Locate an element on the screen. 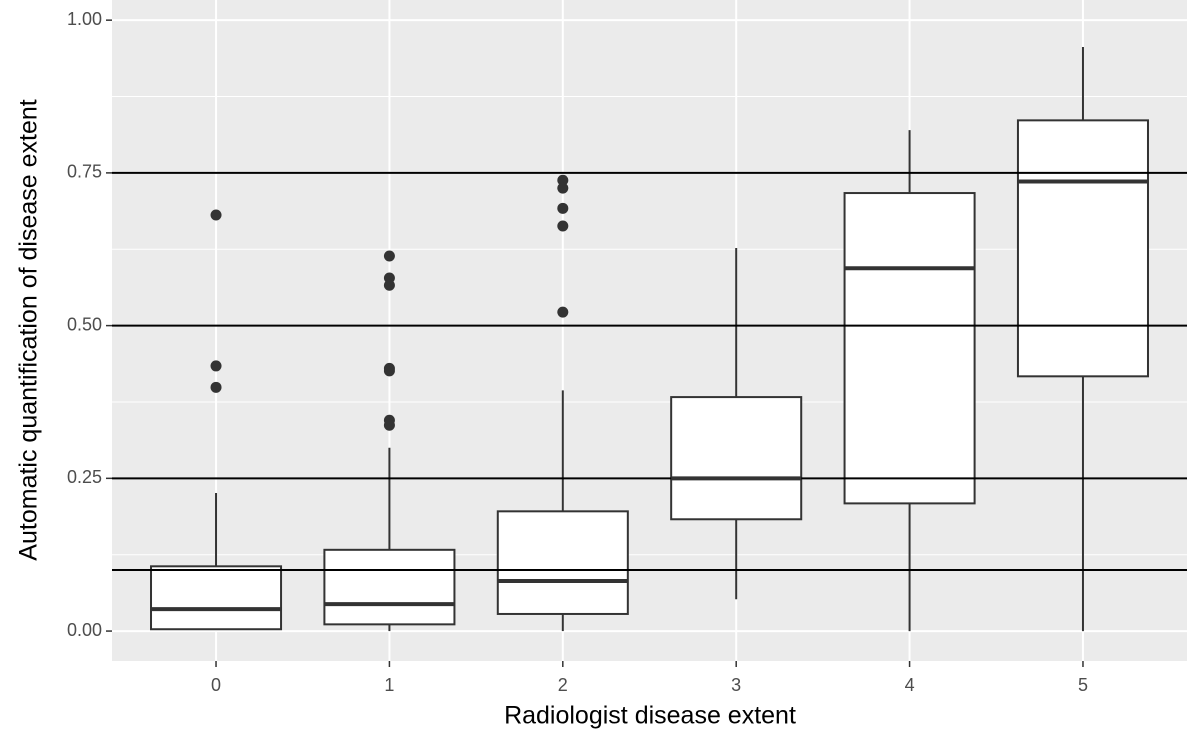 The image size is (1187, 736). x-tick-label: 3 is located at coordinates (736, 685).